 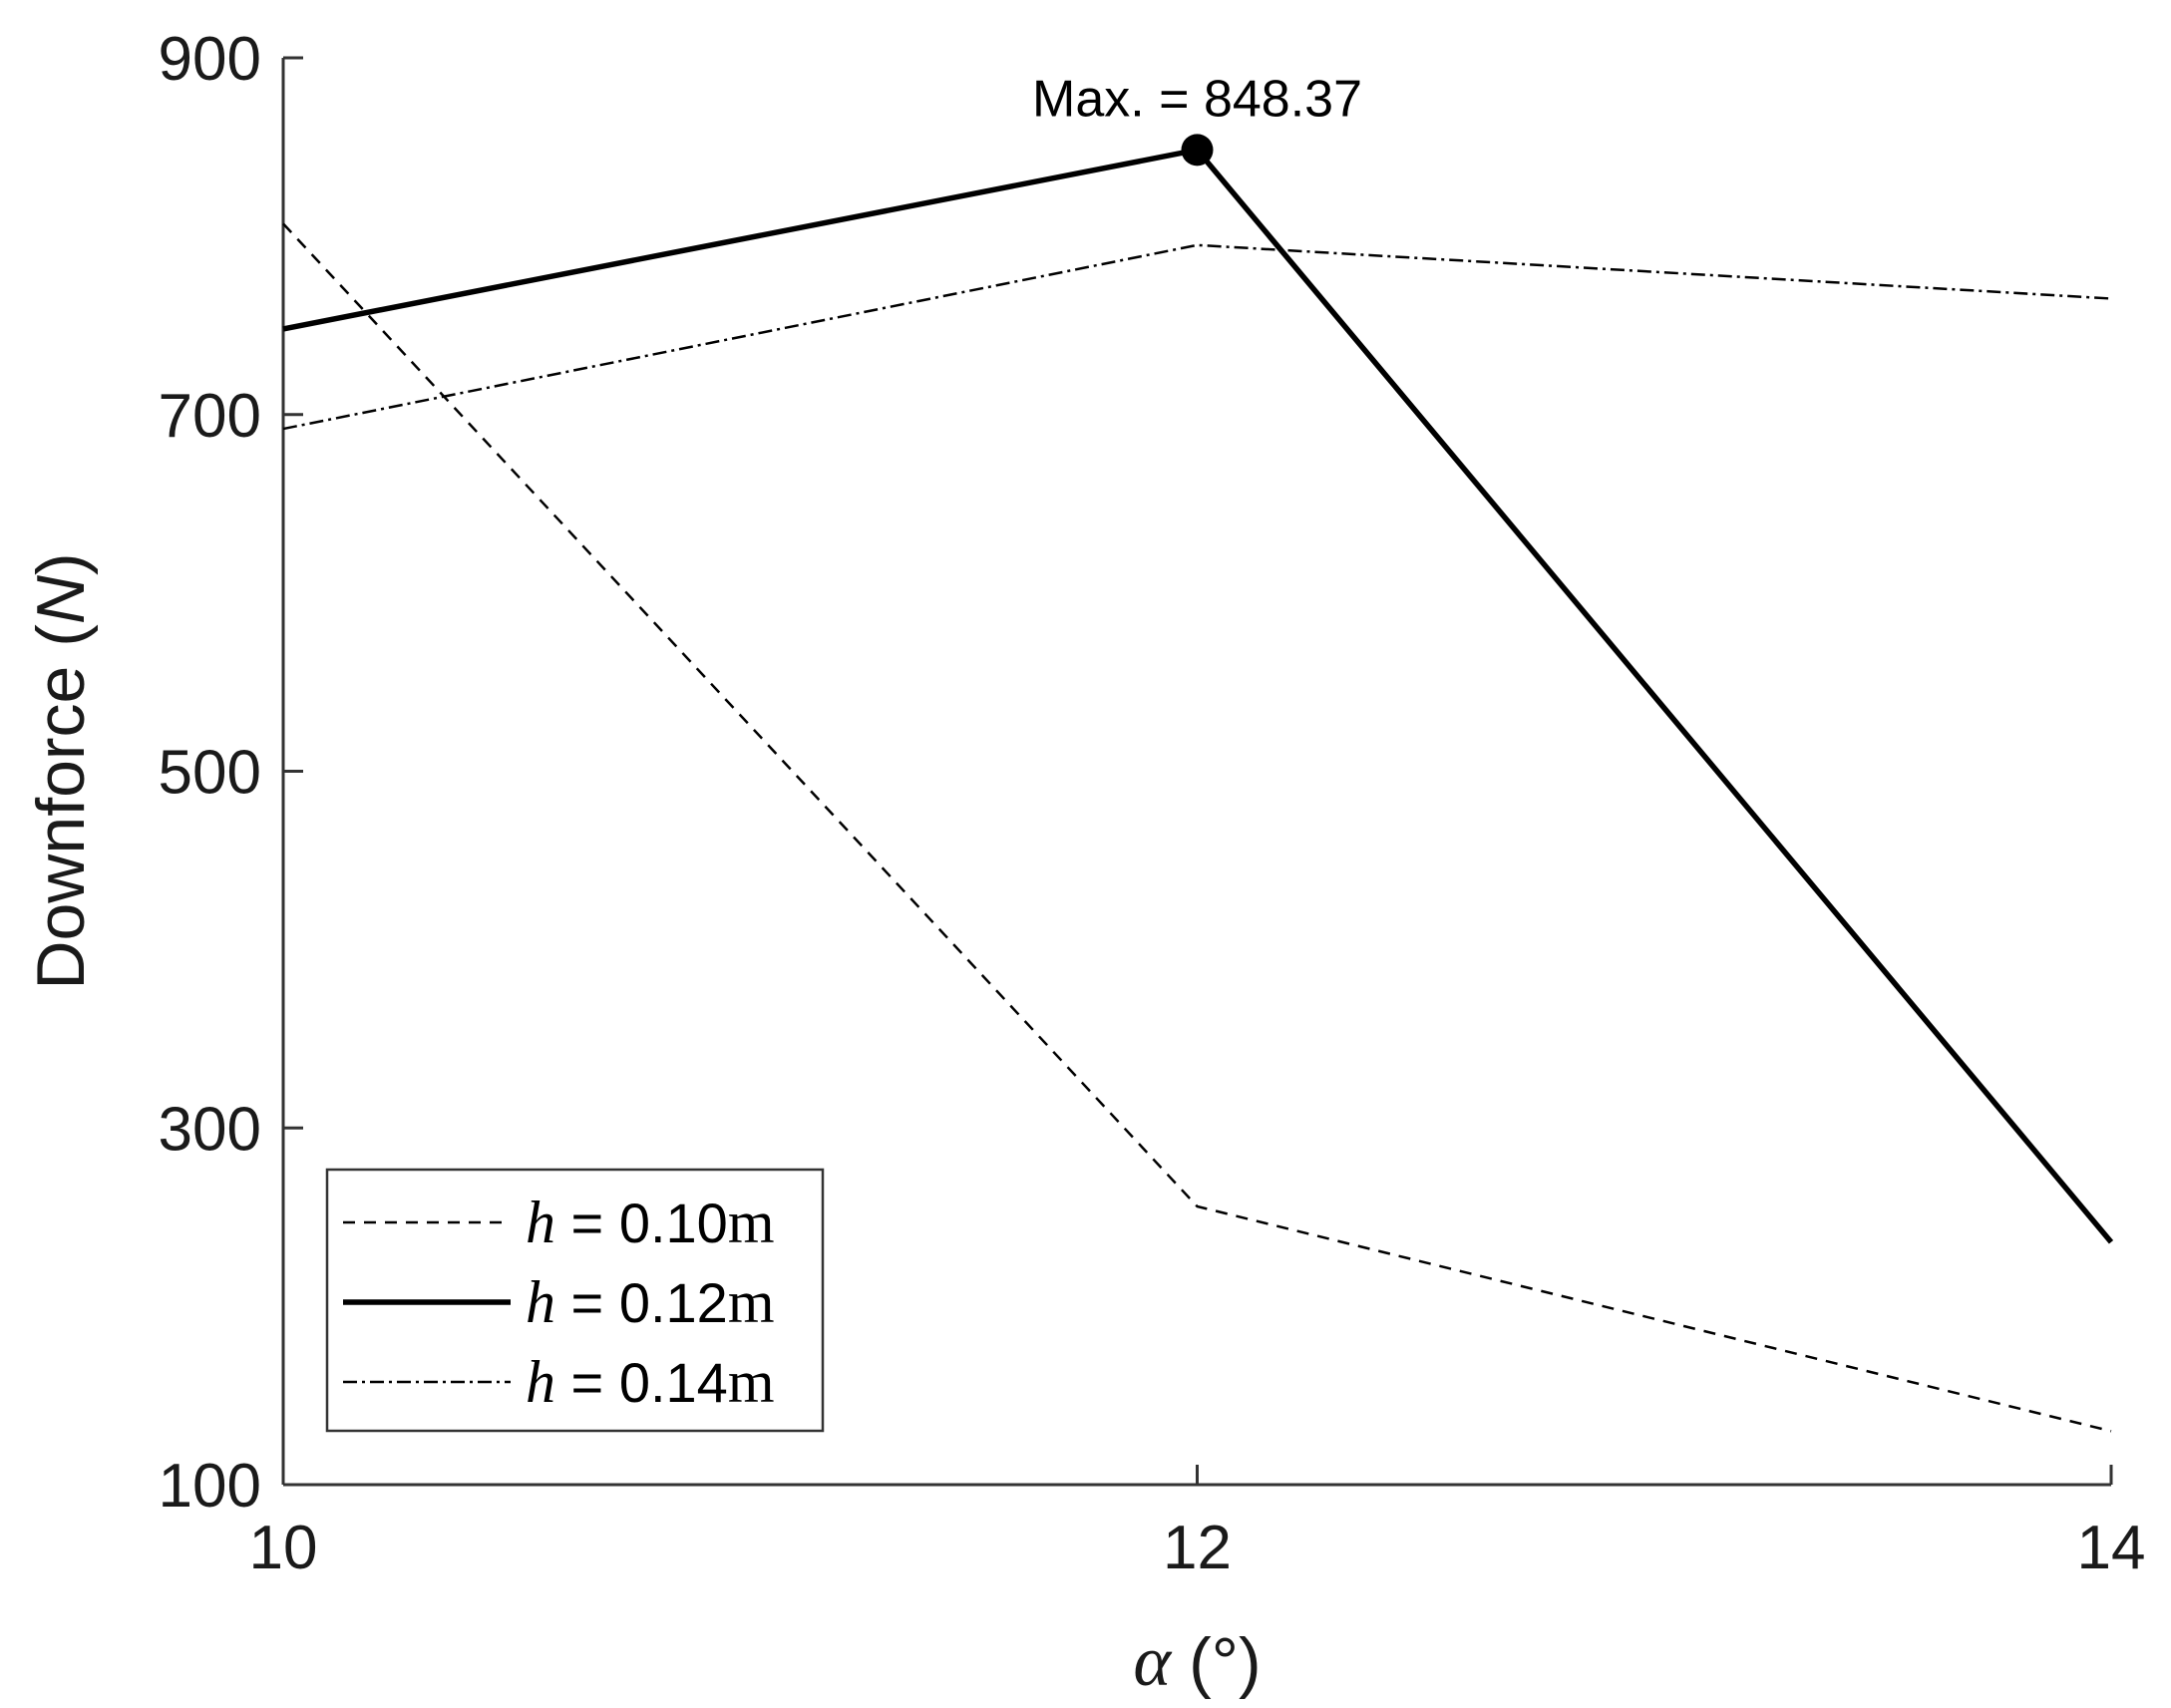 What do you see at coordinates (1197, 99) in the screenshot?
I see `max-annotation-label: Max. = 848.37` at bounding box center [1197, 99].